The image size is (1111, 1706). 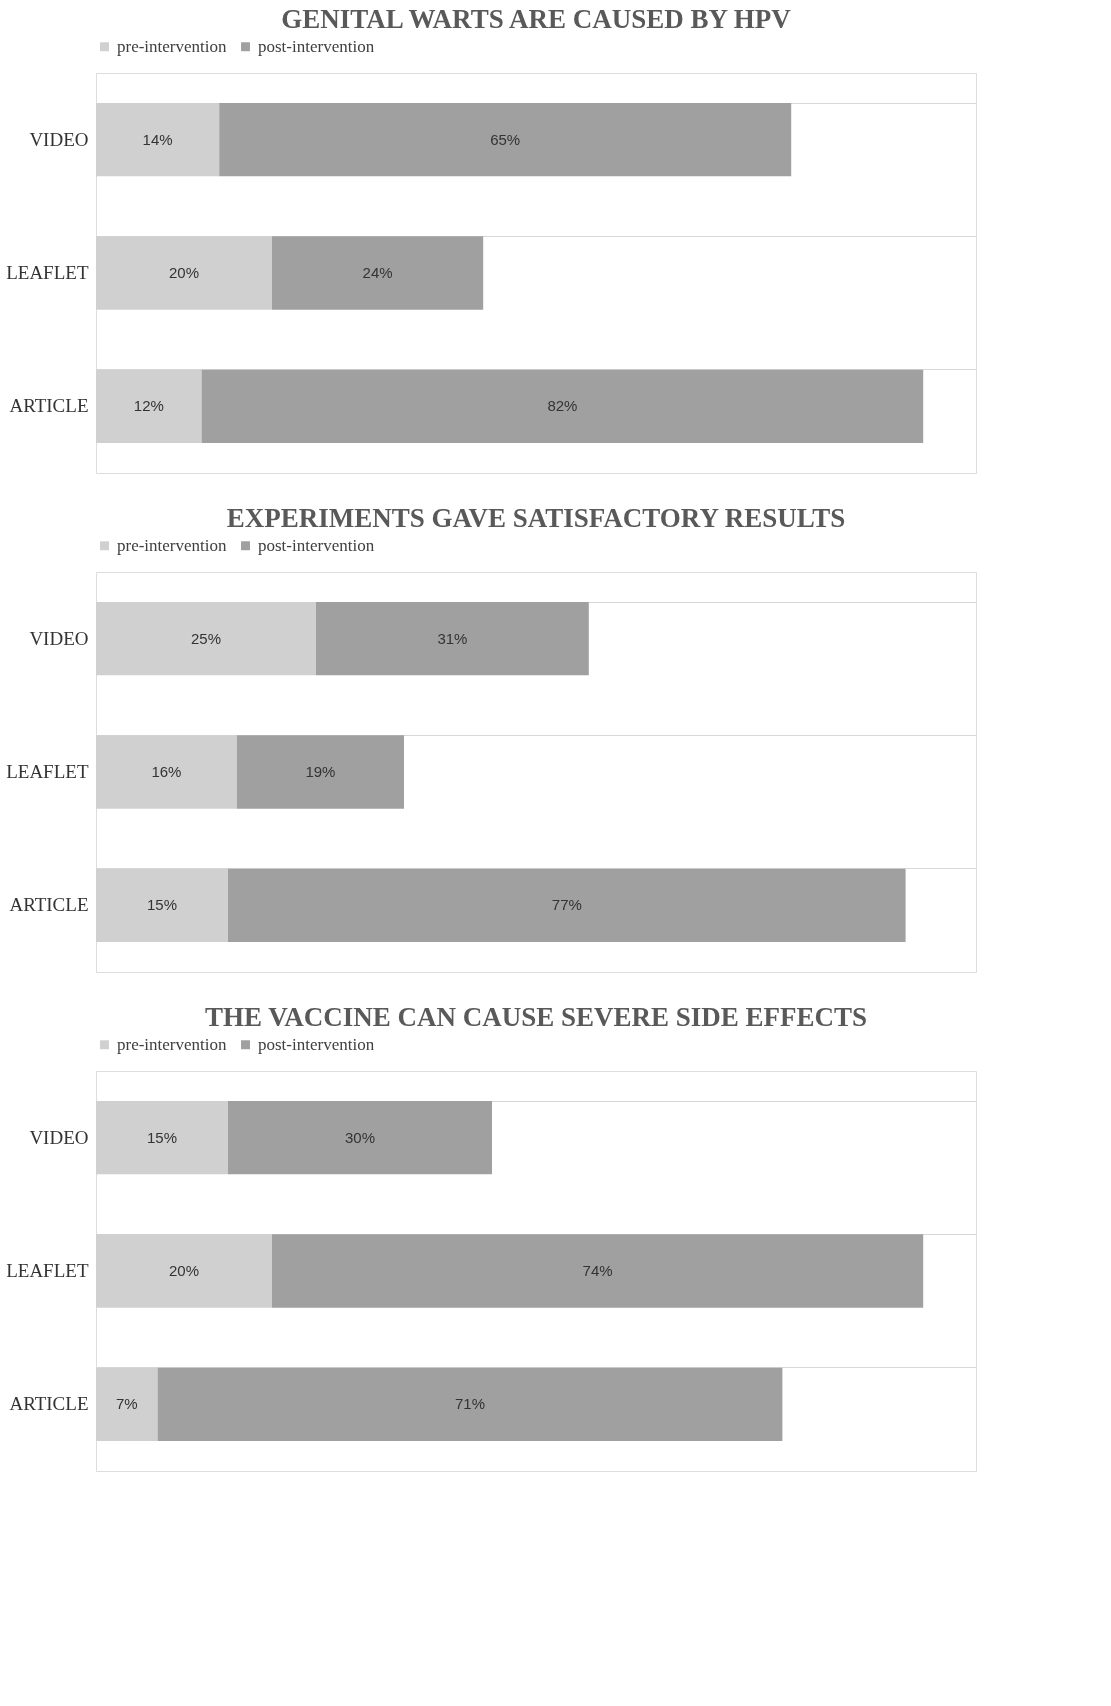 I want to click on data-label: 77%, so click(x=566, y=905).